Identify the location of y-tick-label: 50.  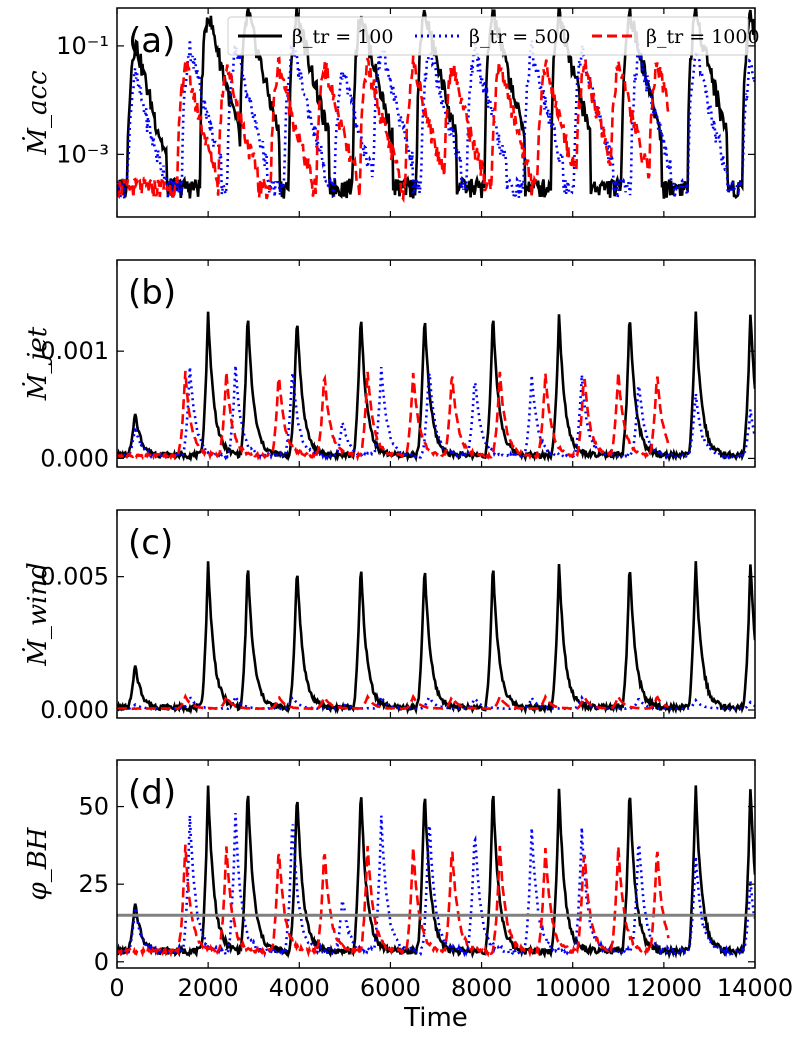
(93, 807).